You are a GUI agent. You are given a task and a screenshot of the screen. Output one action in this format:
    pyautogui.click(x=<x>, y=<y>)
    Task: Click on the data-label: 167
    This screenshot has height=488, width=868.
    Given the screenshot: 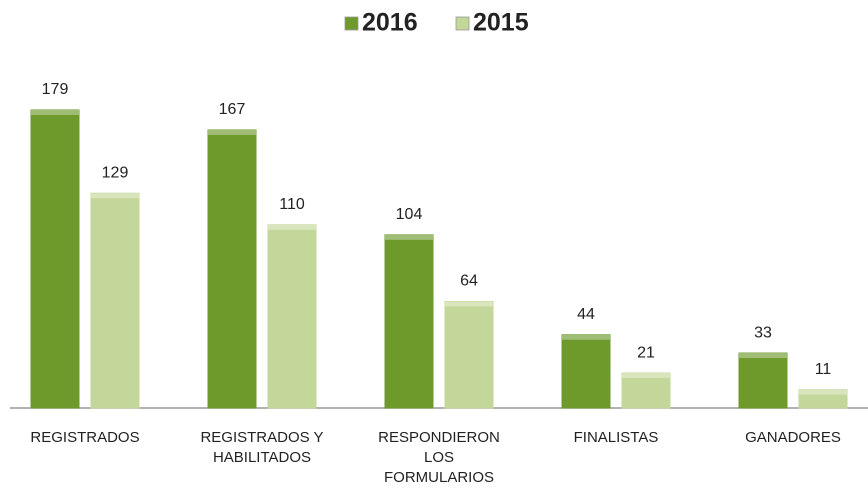 What is the action you would take?
    pyautogui.click(x=232, y=109)
    